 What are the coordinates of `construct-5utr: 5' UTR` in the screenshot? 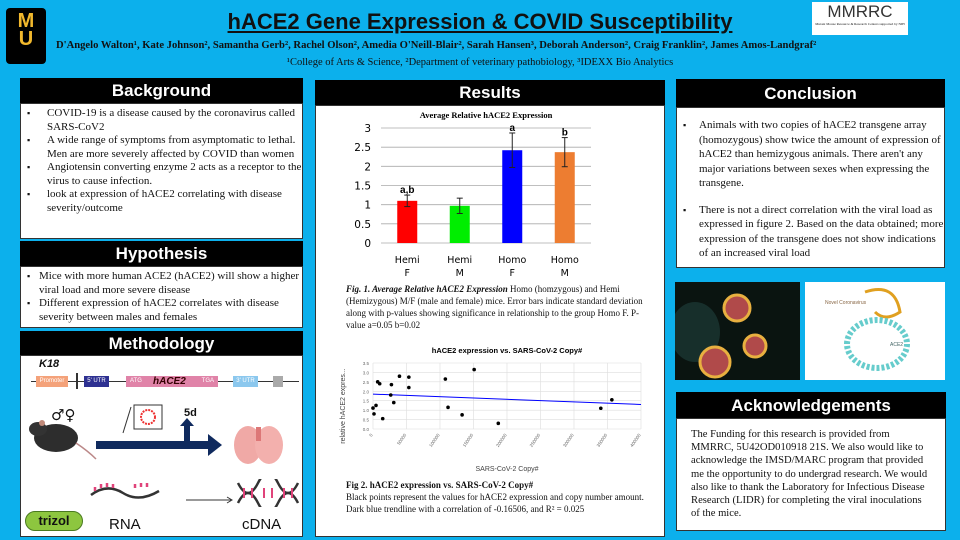 It's located at (96, 381).